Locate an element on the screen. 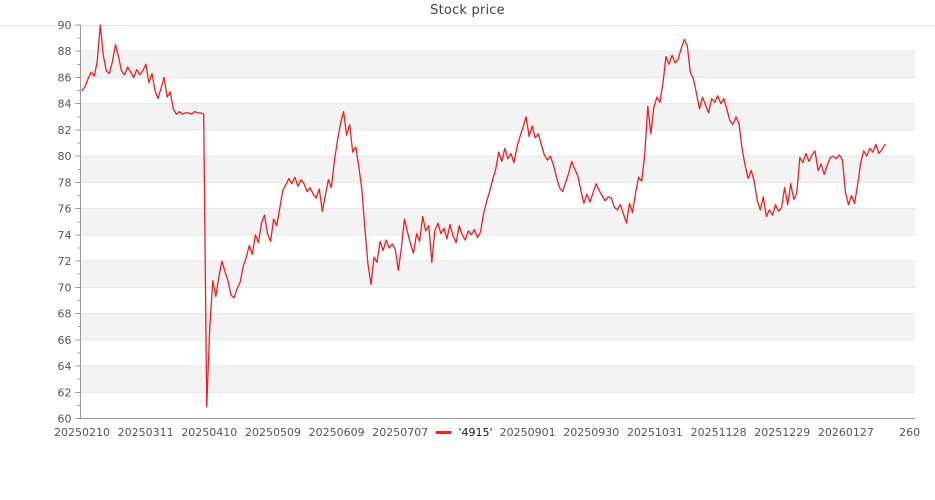 This screenshot has height=500, width=935. y-tick-label: 90 is located at coordinates (65, 25).